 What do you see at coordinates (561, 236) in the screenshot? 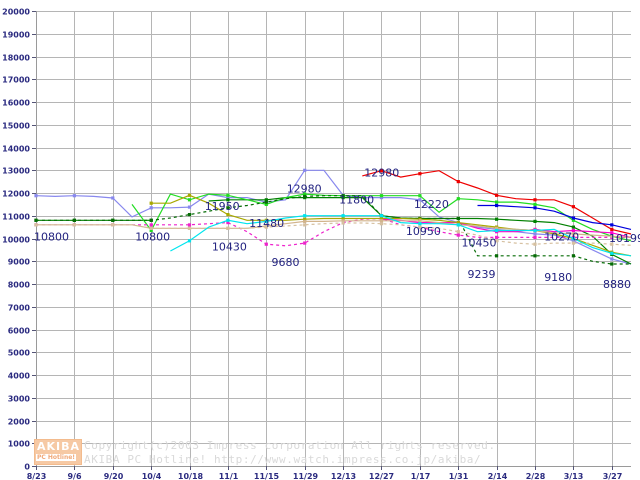
I see `data-point-label: 10270` at bounding box center [561, 236].